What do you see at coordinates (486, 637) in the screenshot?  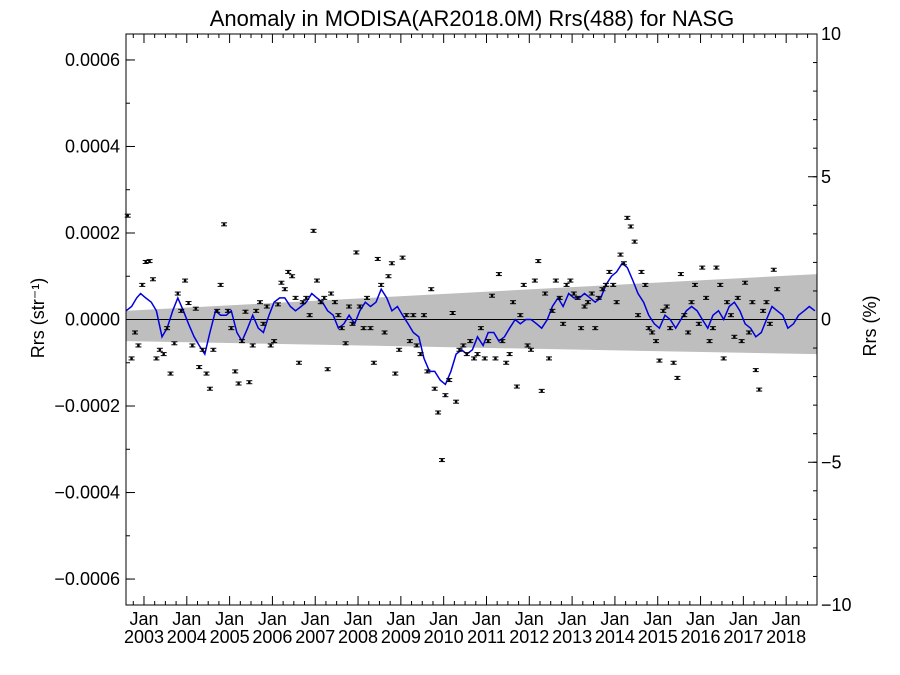 I see `svg-text: 2011` at bounding box center [486, 637].